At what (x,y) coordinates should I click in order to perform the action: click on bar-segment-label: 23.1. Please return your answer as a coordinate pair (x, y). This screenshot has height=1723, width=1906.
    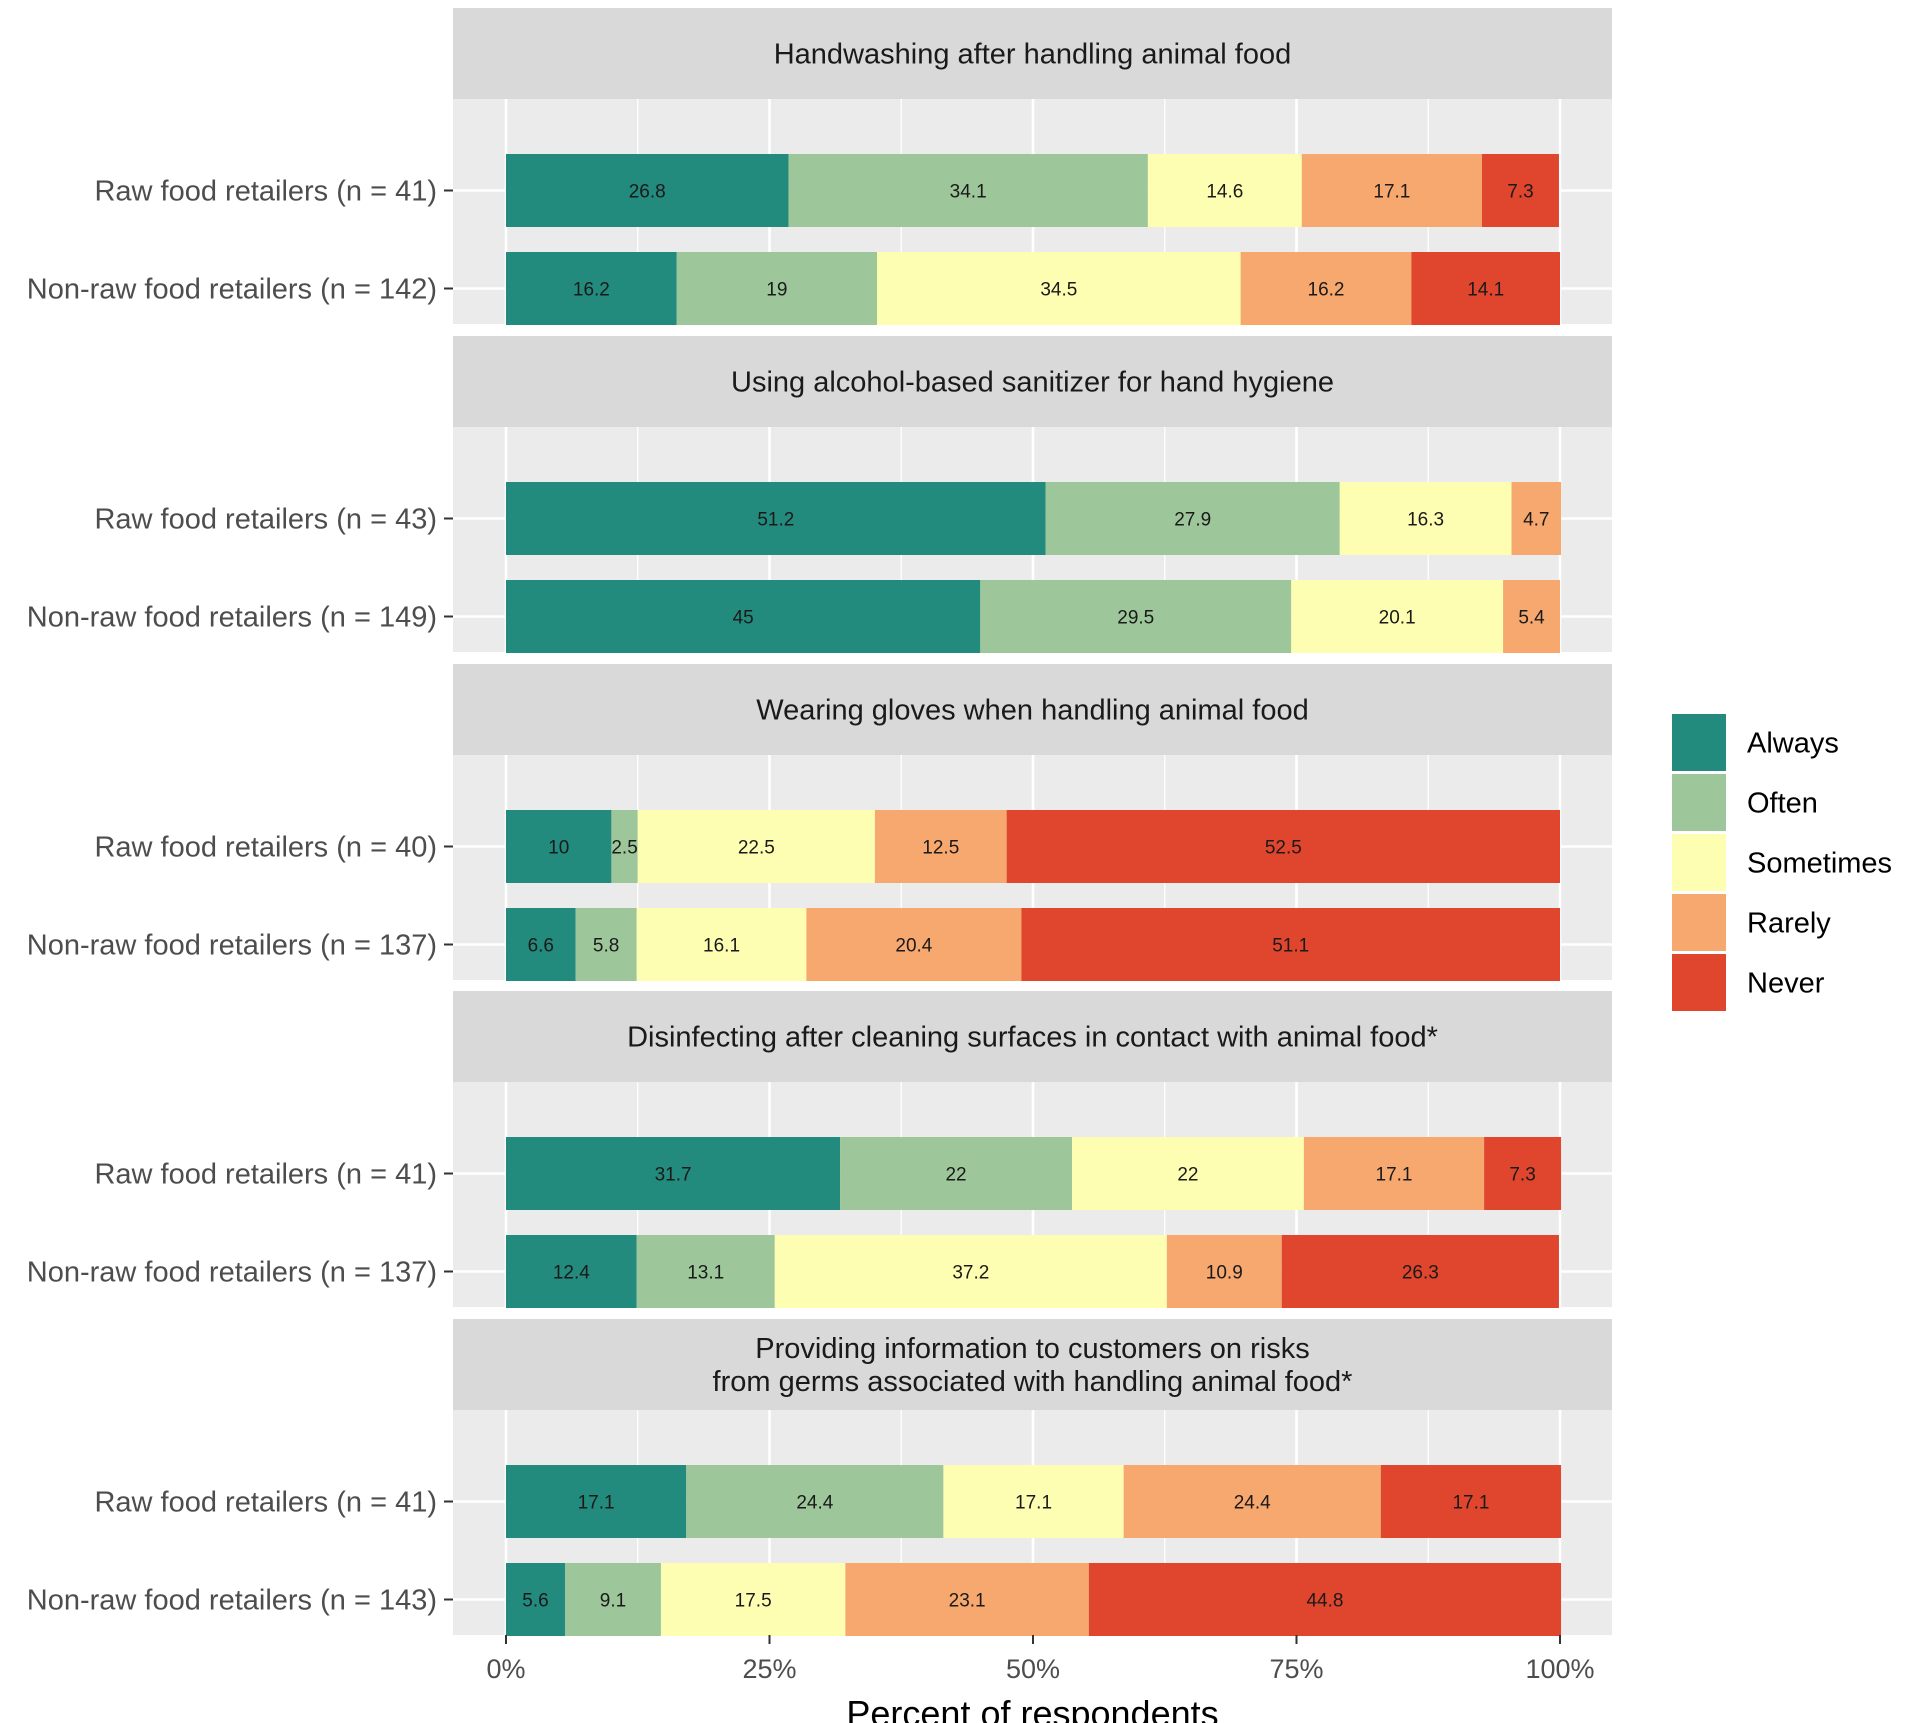
    Looking at the image, I should click on (967, 1601).